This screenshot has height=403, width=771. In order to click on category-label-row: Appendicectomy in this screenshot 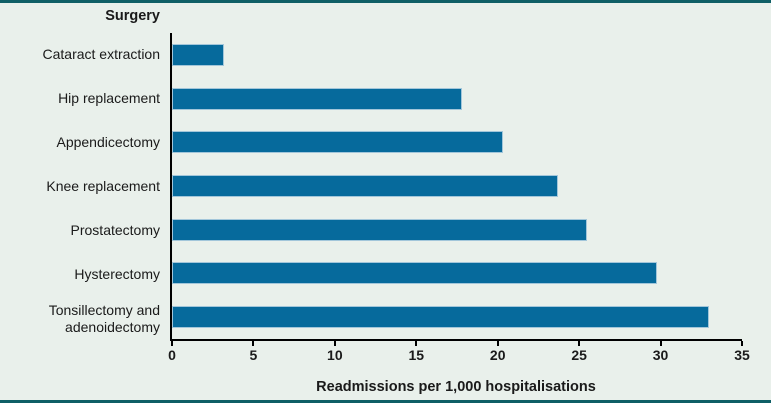, I will do `click(80, 143)`.